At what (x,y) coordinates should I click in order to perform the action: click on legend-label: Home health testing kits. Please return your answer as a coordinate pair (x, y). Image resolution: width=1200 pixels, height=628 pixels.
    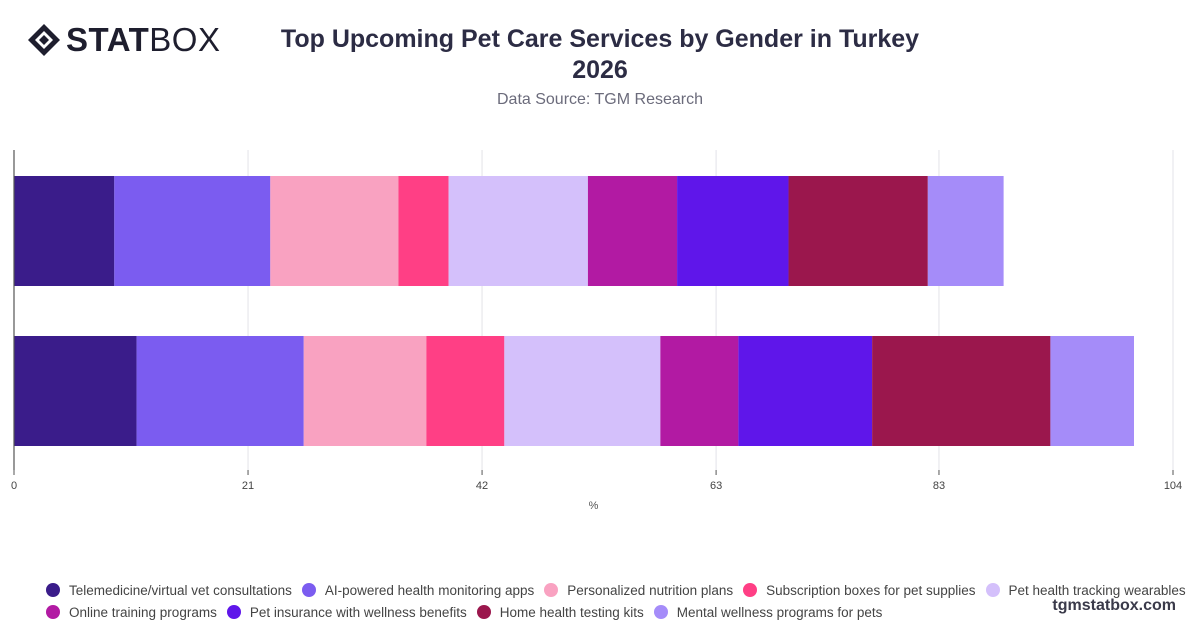
    Looking at the image, I should click on (571, 612).